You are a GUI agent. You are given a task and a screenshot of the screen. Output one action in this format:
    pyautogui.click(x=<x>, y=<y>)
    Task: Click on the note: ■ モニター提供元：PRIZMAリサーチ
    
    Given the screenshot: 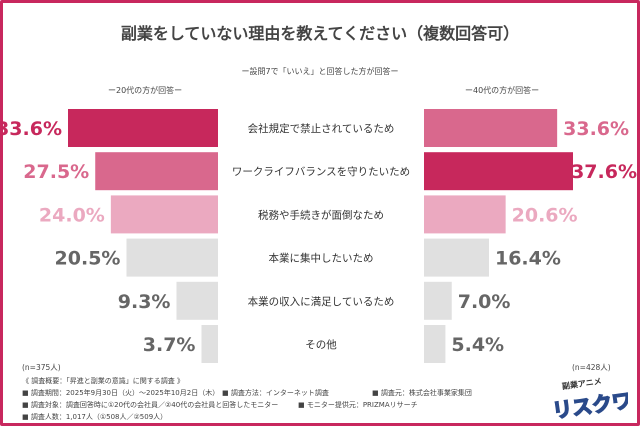 What is the action you would take?
    pyautogui.click(x=358, y=405)
    